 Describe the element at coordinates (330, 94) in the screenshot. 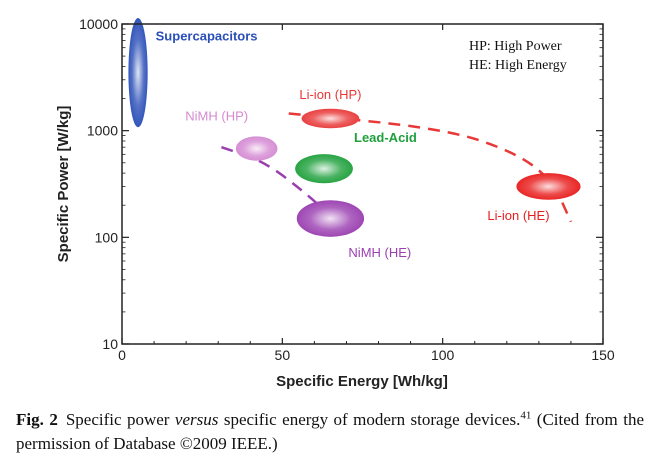

I see `label-li-ion-hp: Li-ion (HP)` at that location.